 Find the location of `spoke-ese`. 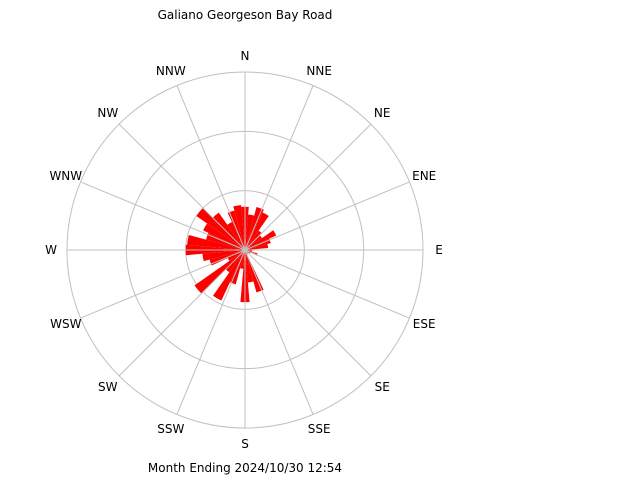

spoke-ese is located at coordinates (327, 284).